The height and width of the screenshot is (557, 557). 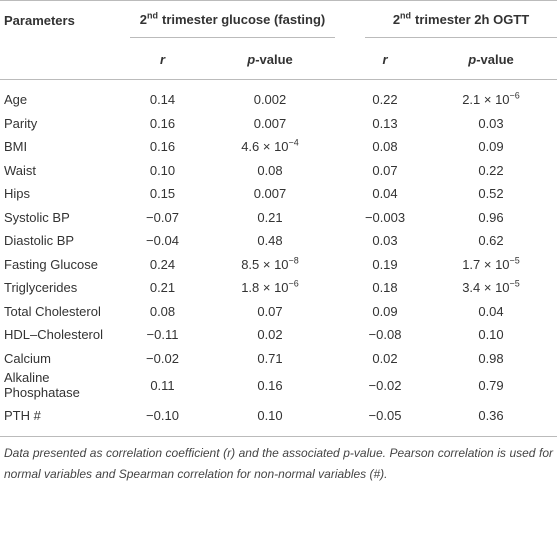 What do you see at coordinates (162, 385) in the screenshot?
I see `value-cell: 0.11` at bounding box center [162, 385].